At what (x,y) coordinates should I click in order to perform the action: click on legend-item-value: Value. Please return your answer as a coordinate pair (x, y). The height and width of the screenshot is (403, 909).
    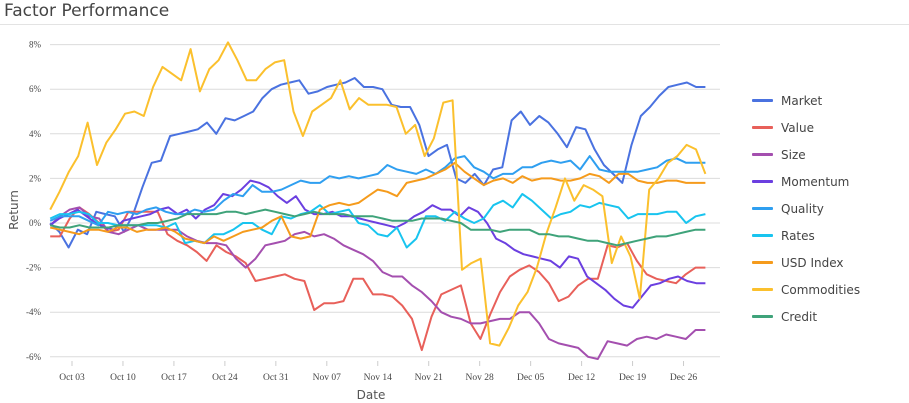
    Looking at the image, I should click on (806, 127).